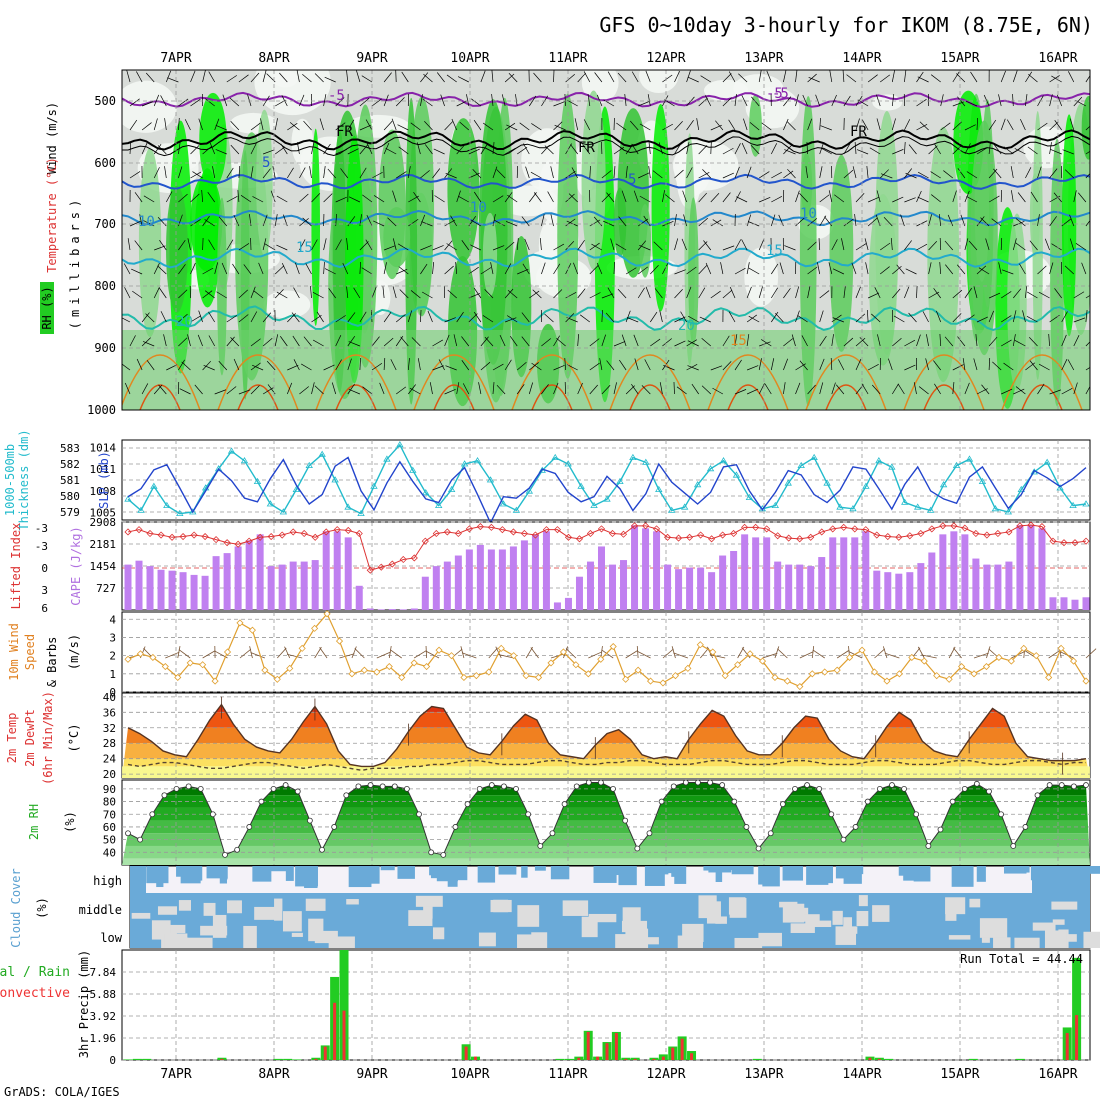 Image resolution: width=1100 pixels, height=1100 pixels. Describe the element at coordinates (287, 652) in the screenshot. I see `wind-barb-10m` at that location.